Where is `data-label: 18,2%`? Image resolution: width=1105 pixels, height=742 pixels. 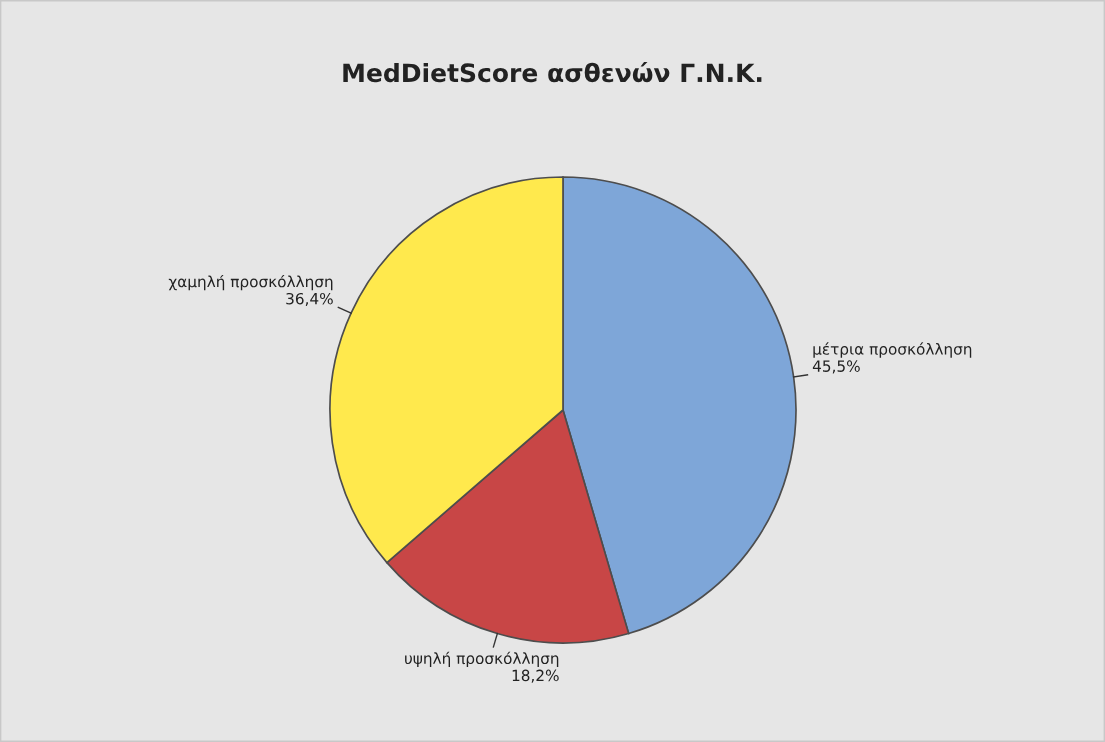
data-label: 18,2% is located at coordinates (535, 676).